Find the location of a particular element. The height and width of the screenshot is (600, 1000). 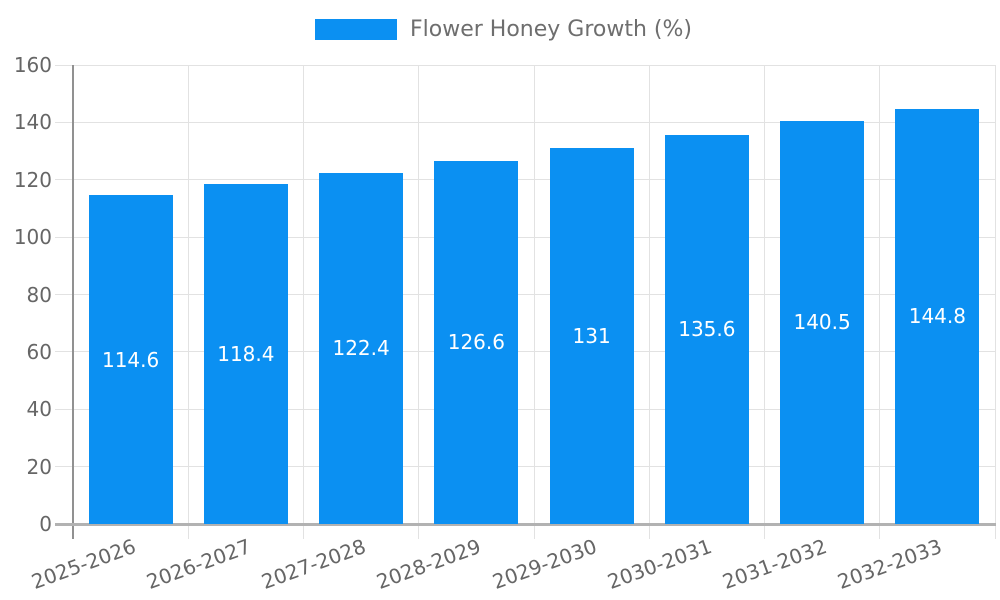

x-axis-tick-label: 2029-2030 is located at coordinates (544, 564).